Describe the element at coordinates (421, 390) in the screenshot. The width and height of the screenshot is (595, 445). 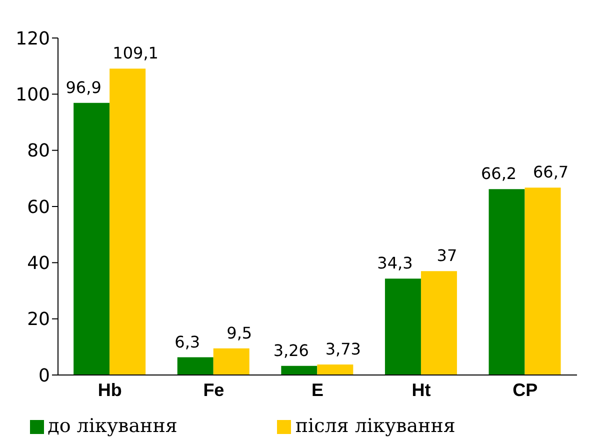
I see `x-tick-label: Ht` at that location.